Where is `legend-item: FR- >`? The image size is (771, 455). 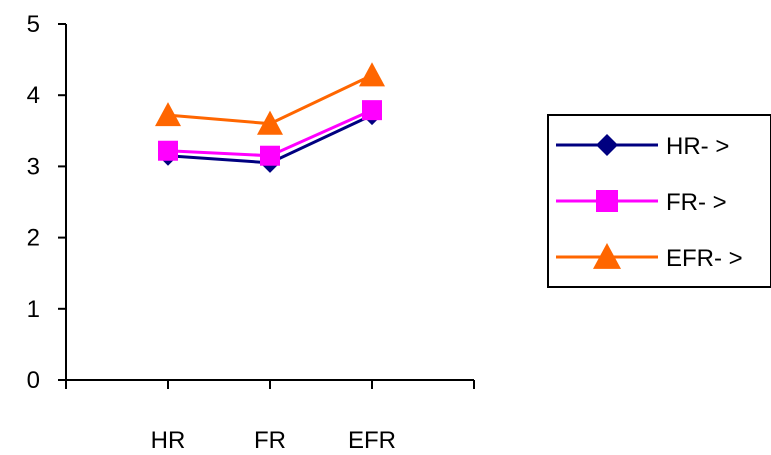
legend-item: FR- > is located at coordinates (641, 202).